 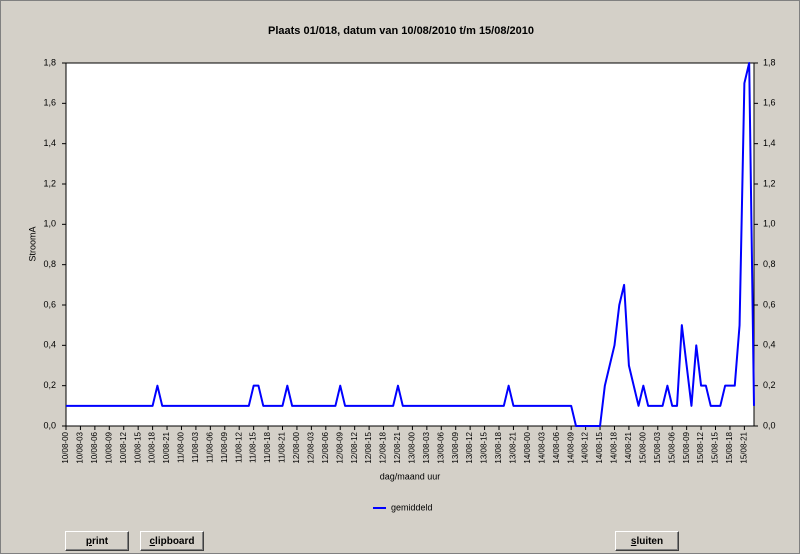 I want to click on y2-tick-label: 0,2, so click(x=769, y=385).